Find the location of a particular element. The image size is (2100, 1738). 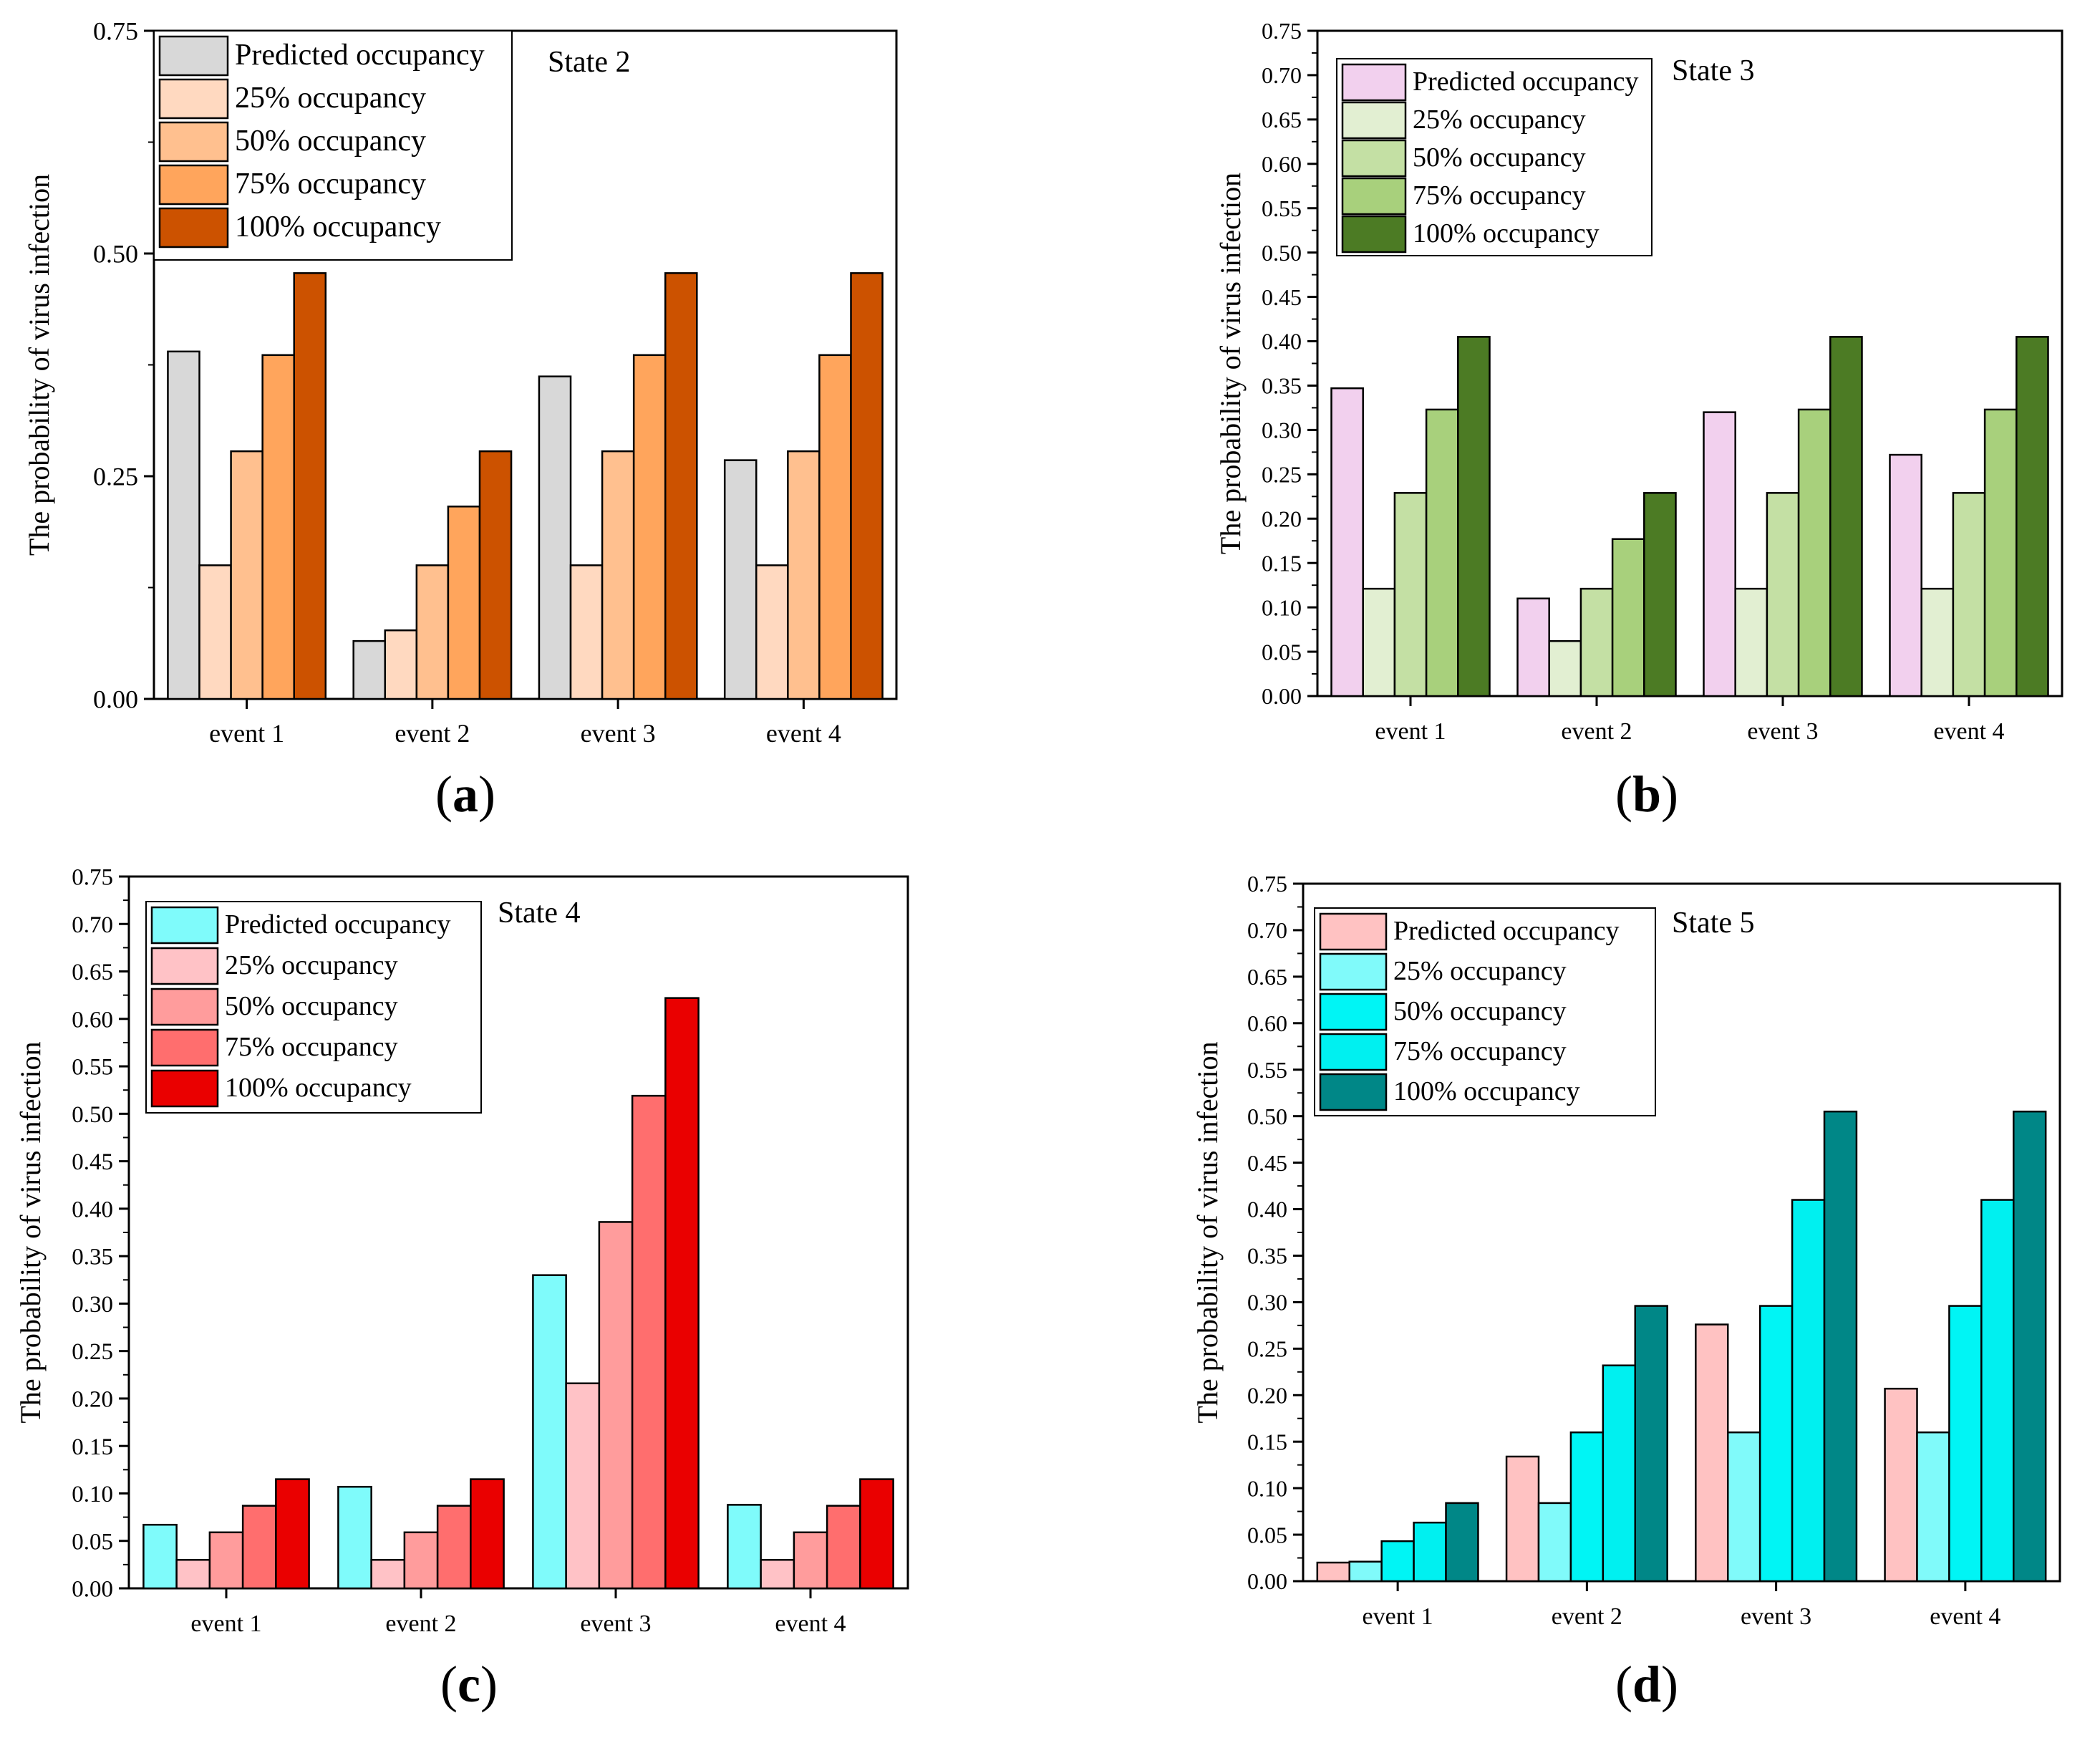

y-tick-label: 0.50 is located at coordinates (1267, 1116).